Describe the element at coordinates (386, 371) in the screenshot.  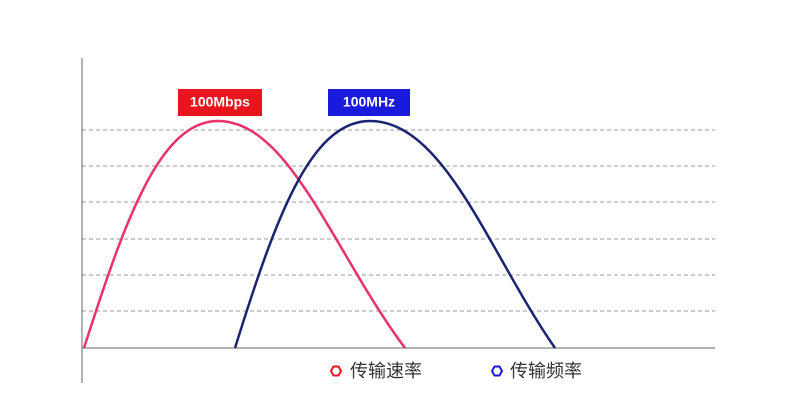
I see `legend-label: 传输速率` at that location.